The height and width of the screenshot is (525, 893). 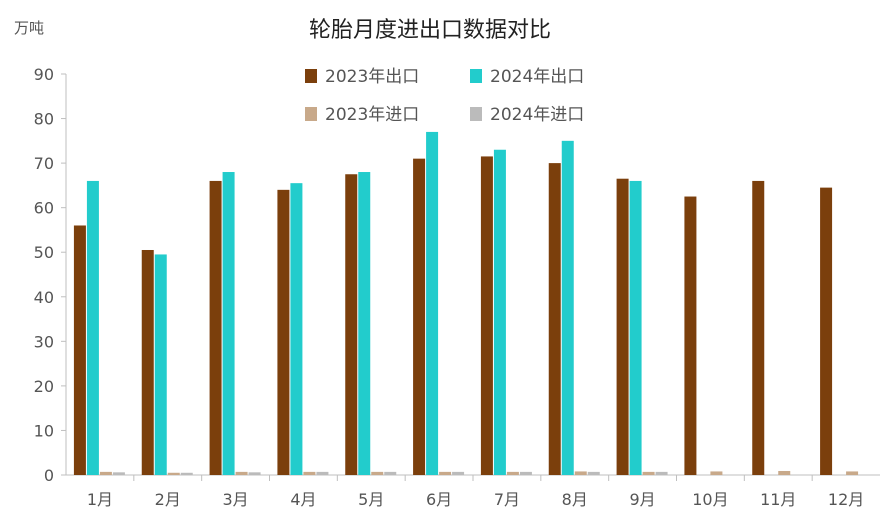 What do you see at coordinates (512, 473) in the screenshot?
I see `bar-2023年进口-7月` at bounding box center [512, 473].